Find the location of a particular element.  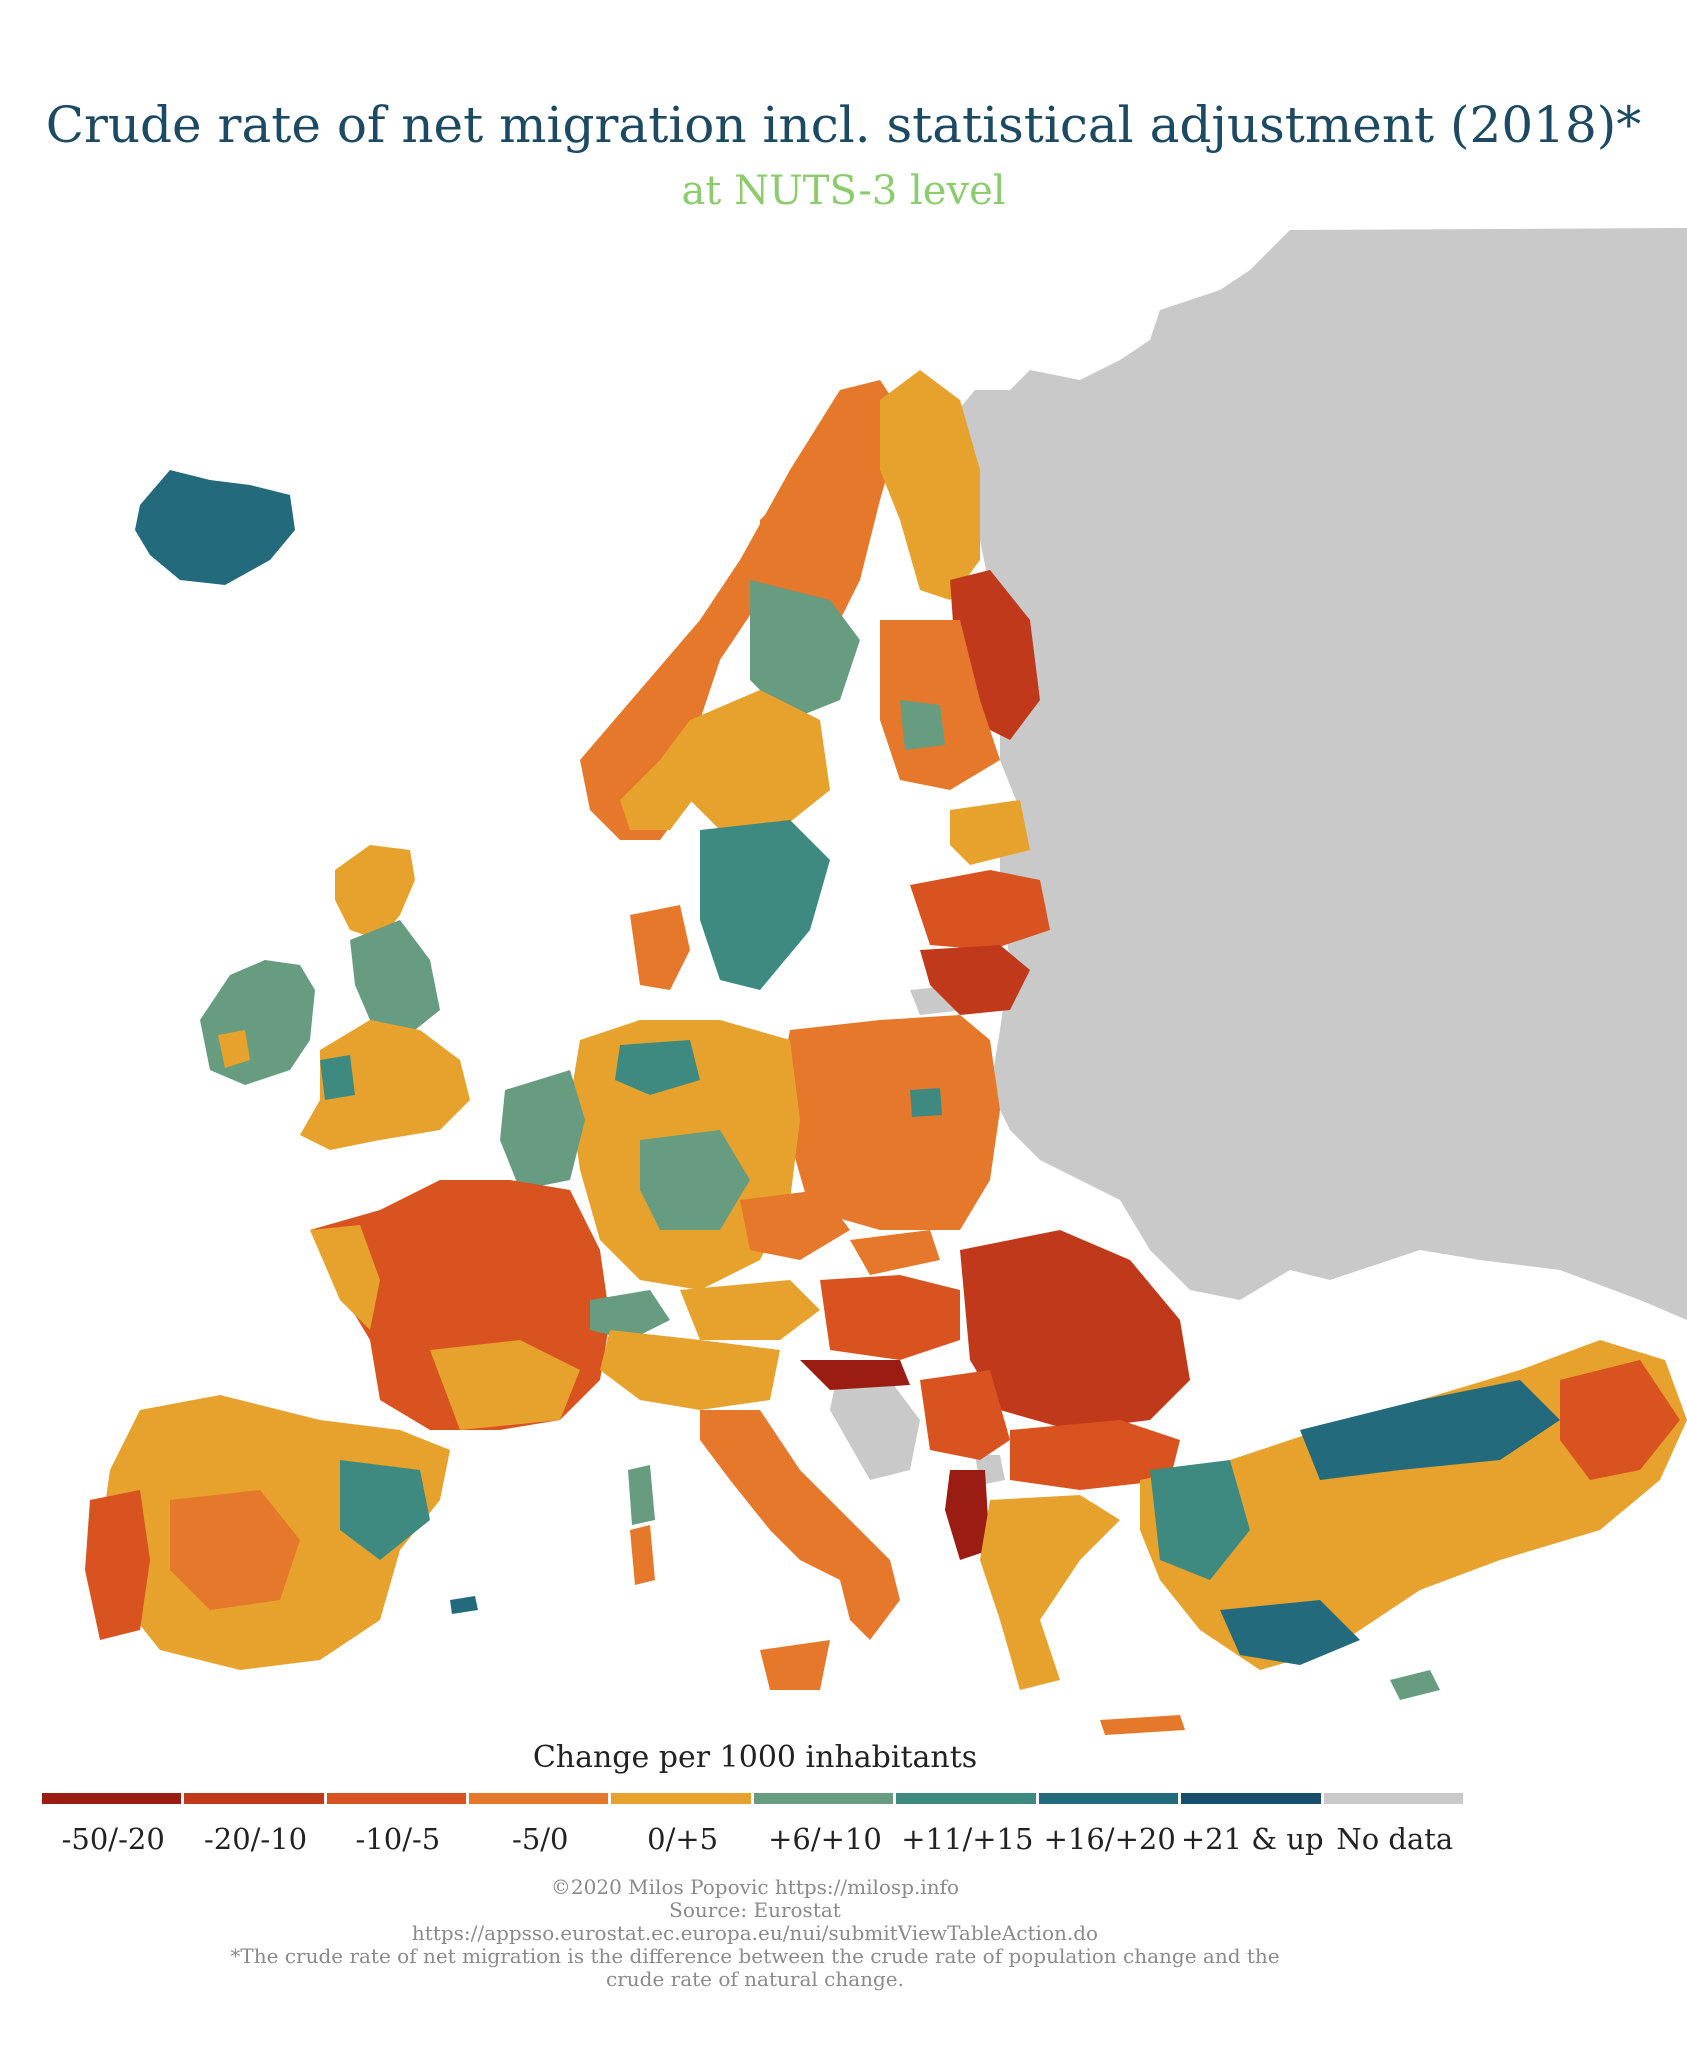

region-spain-center is located at coordinates (235, 1550).